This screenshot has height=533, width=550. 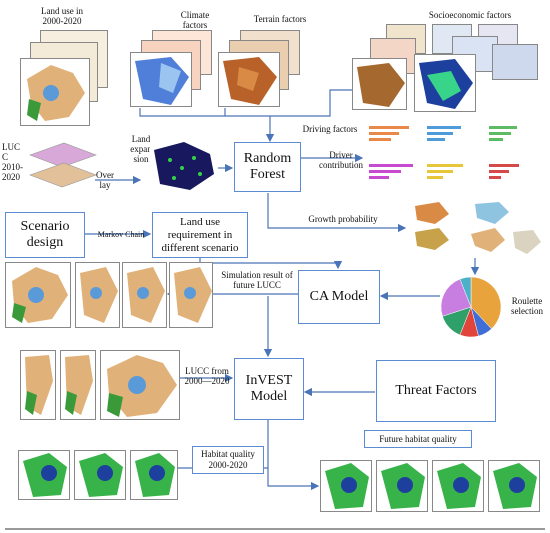 I want to click on simulation-result-label: Simulation result of future LUCC, so click(x=257, y=280).